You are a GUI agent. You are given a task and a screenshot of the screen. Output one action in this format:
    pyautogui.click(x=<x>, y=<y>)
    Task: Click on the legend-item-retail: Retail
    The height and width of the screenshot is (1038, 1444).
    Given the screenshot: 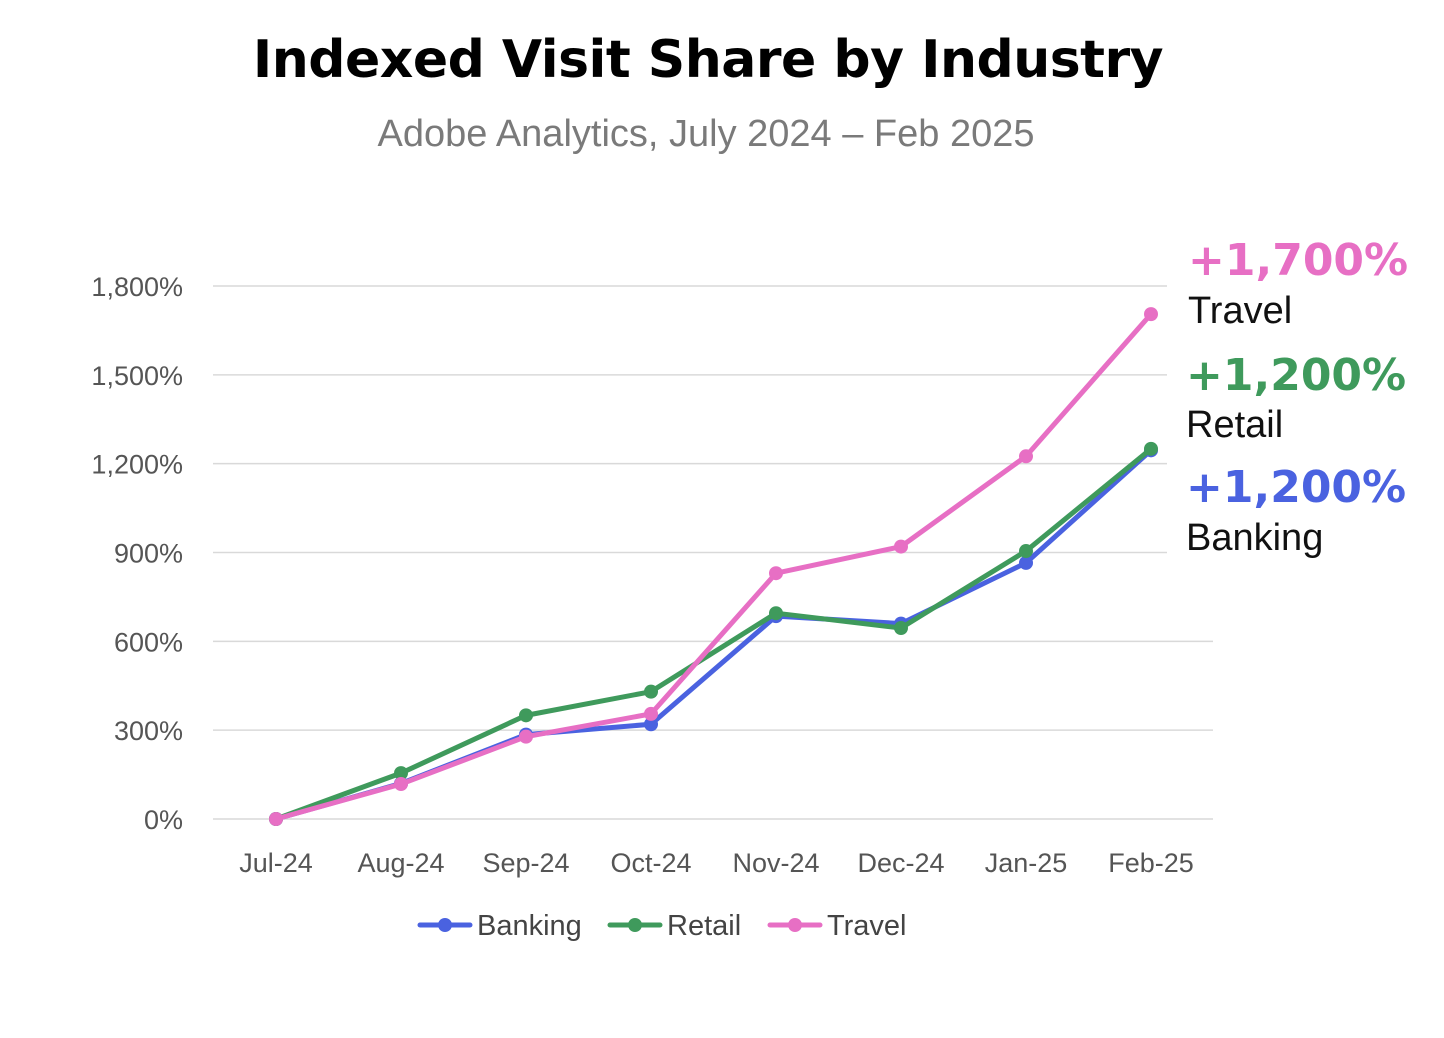 What is the action you would take?
    pyautogui.click(x=674, y=926)
    